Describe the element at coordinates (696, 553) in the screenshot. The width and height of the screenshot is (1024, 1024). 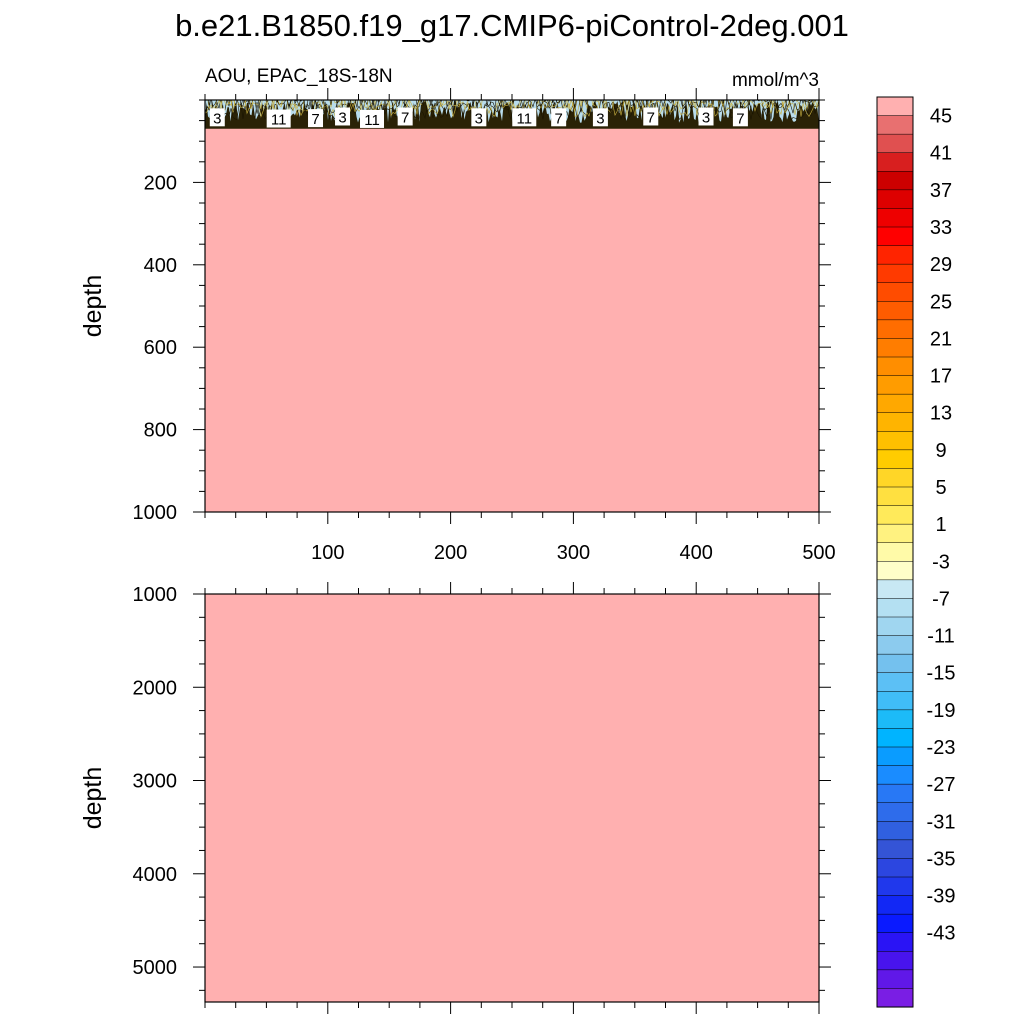
I see `x-tick-label: 400` at that location.